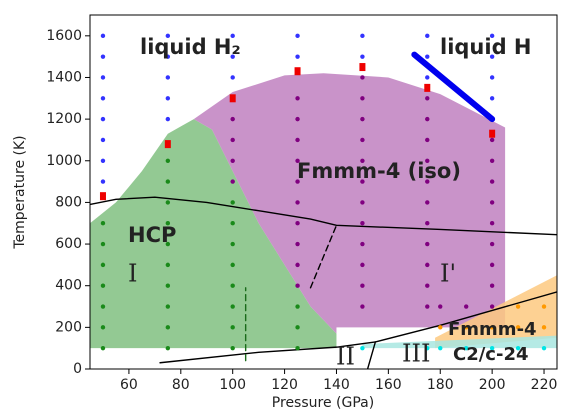  Describe the element at coordinates (492, 385) in the screenshot. I see `x-tick-label: 200` at that location.